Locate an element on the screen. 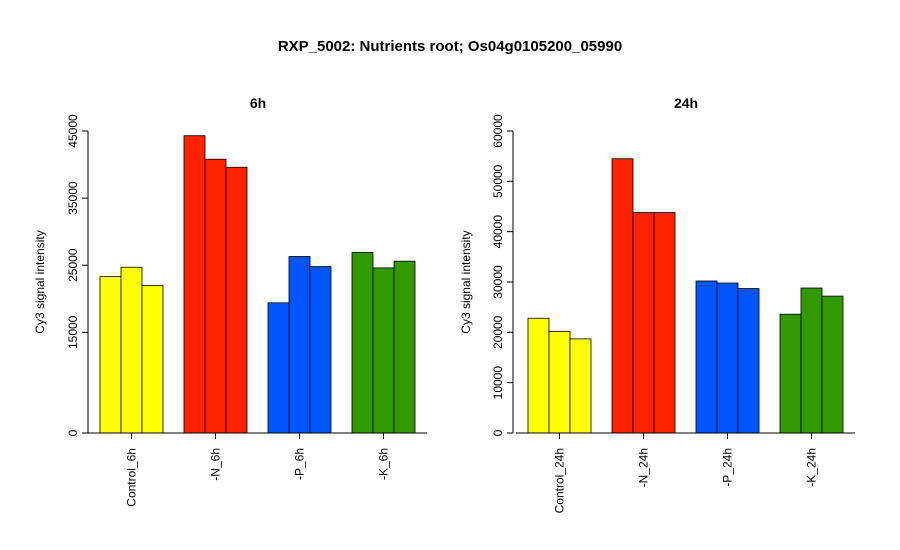  y-tick-label: 60000 is located at coordinates (498, 131).